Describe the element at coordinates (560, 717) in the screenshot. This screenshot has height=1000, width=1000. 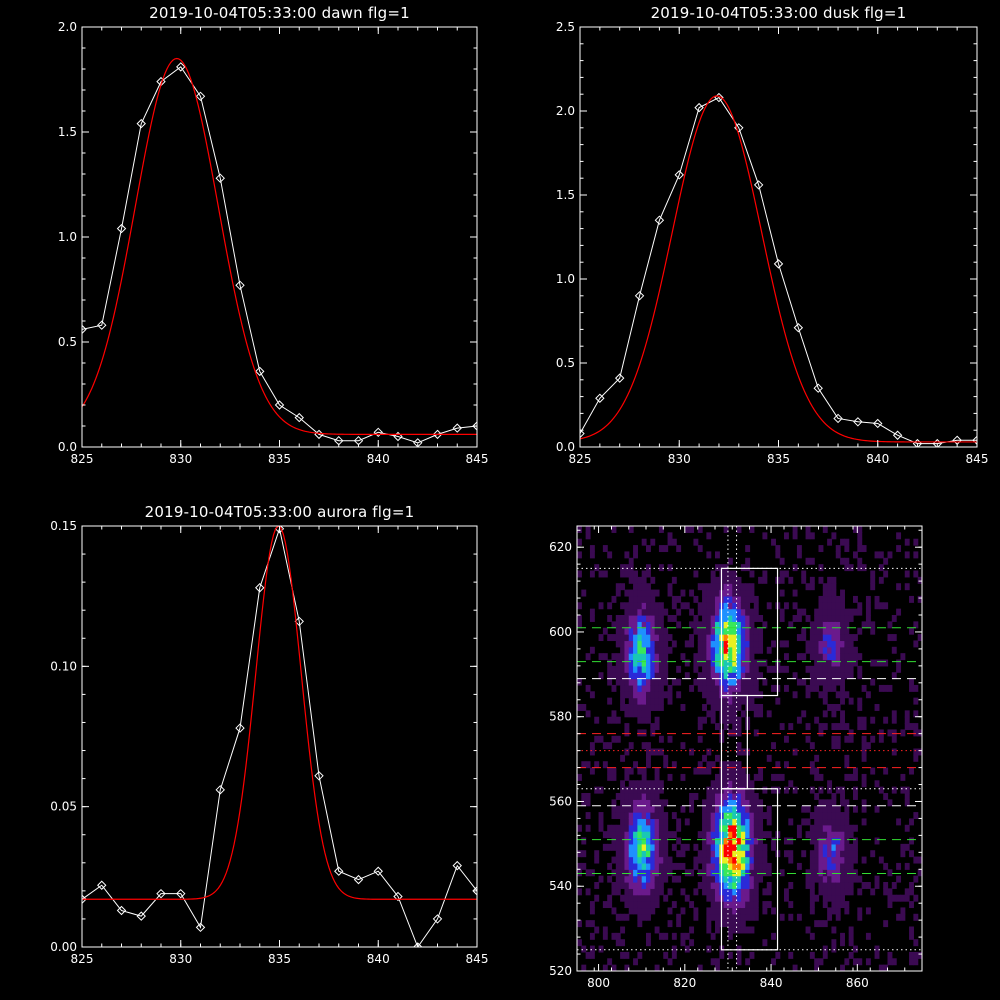
I see `y-tick-label: 580` at that location.